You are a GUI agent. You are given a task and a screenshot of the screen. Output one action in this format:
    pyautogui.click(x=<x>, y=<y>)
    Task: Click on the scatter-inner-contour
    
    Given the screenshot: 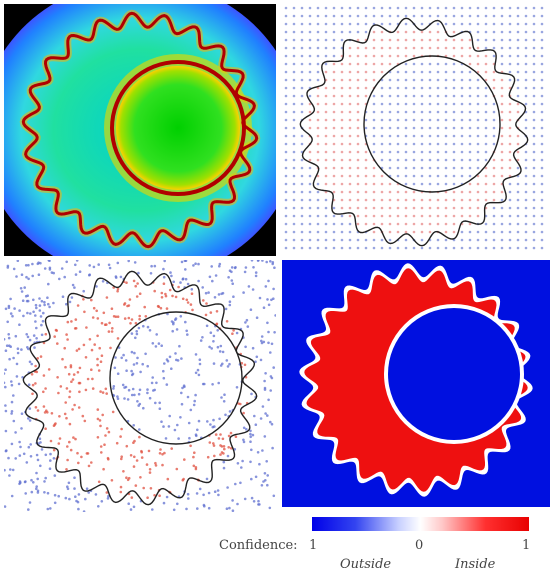 What is the action you would take?
    pyautogui.click(x=176, y=378)
    